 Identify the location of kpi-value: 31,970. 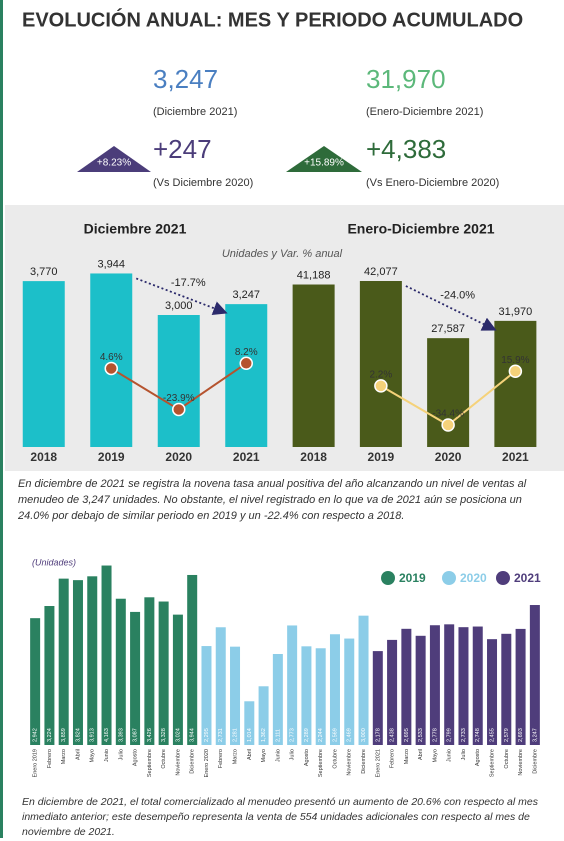
(406, 79).